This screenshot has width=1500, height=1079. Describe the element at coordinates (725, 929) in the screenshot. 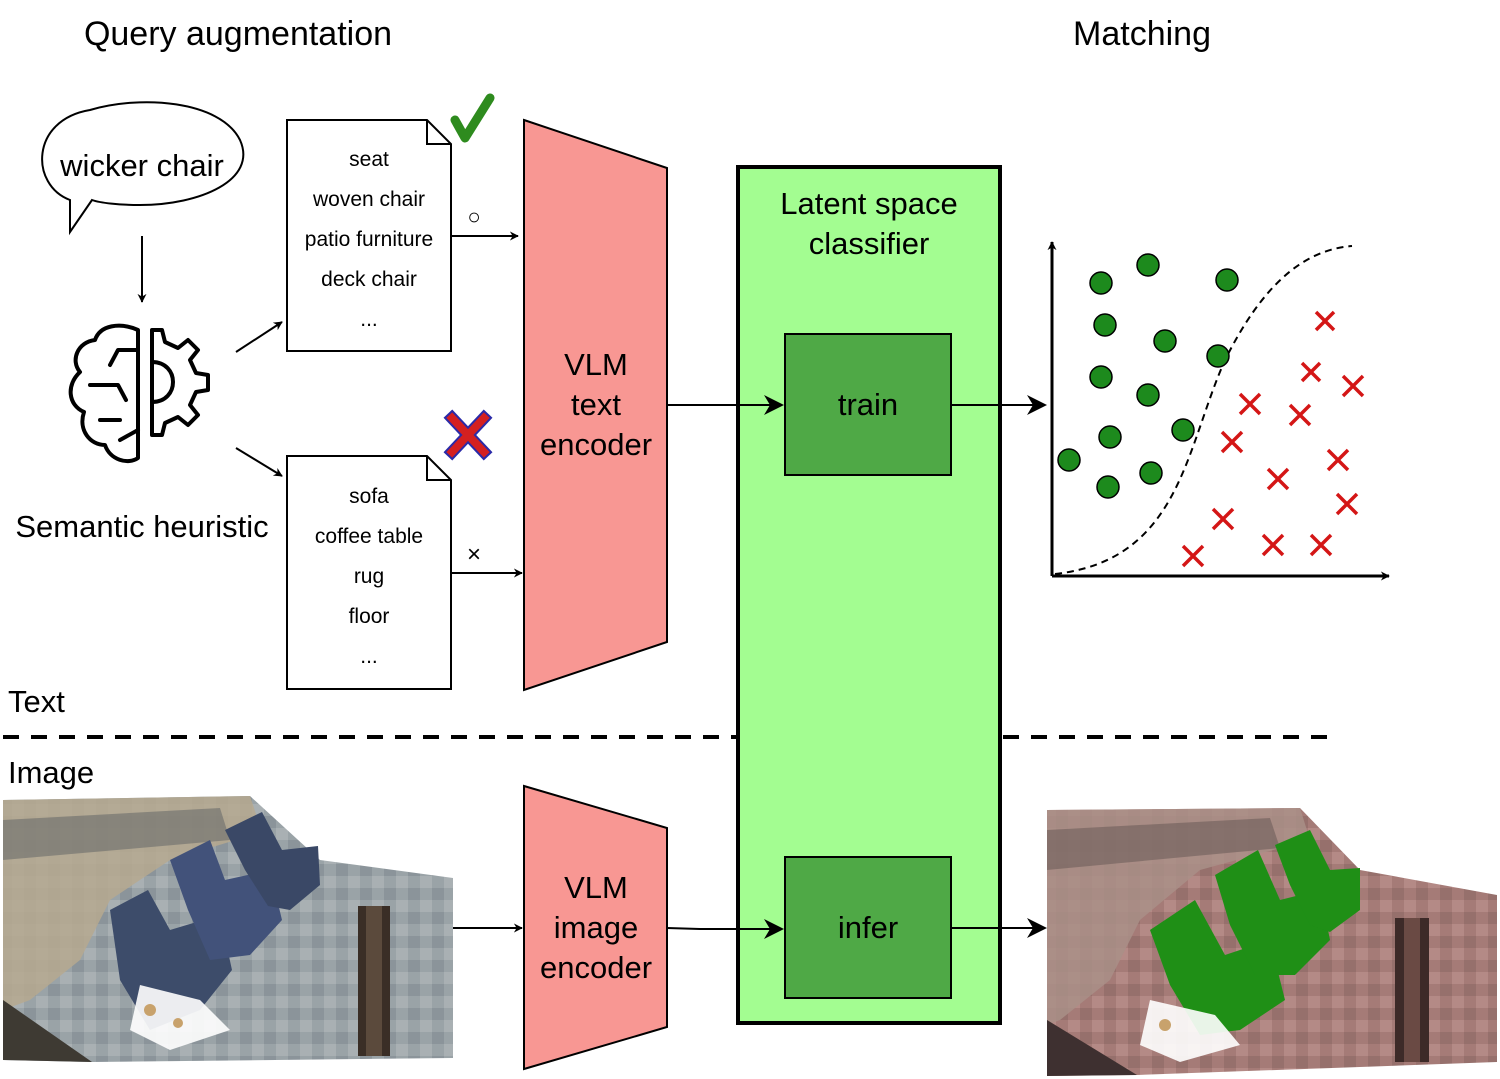

I see `arrow-encoder-to-infer` at that location.